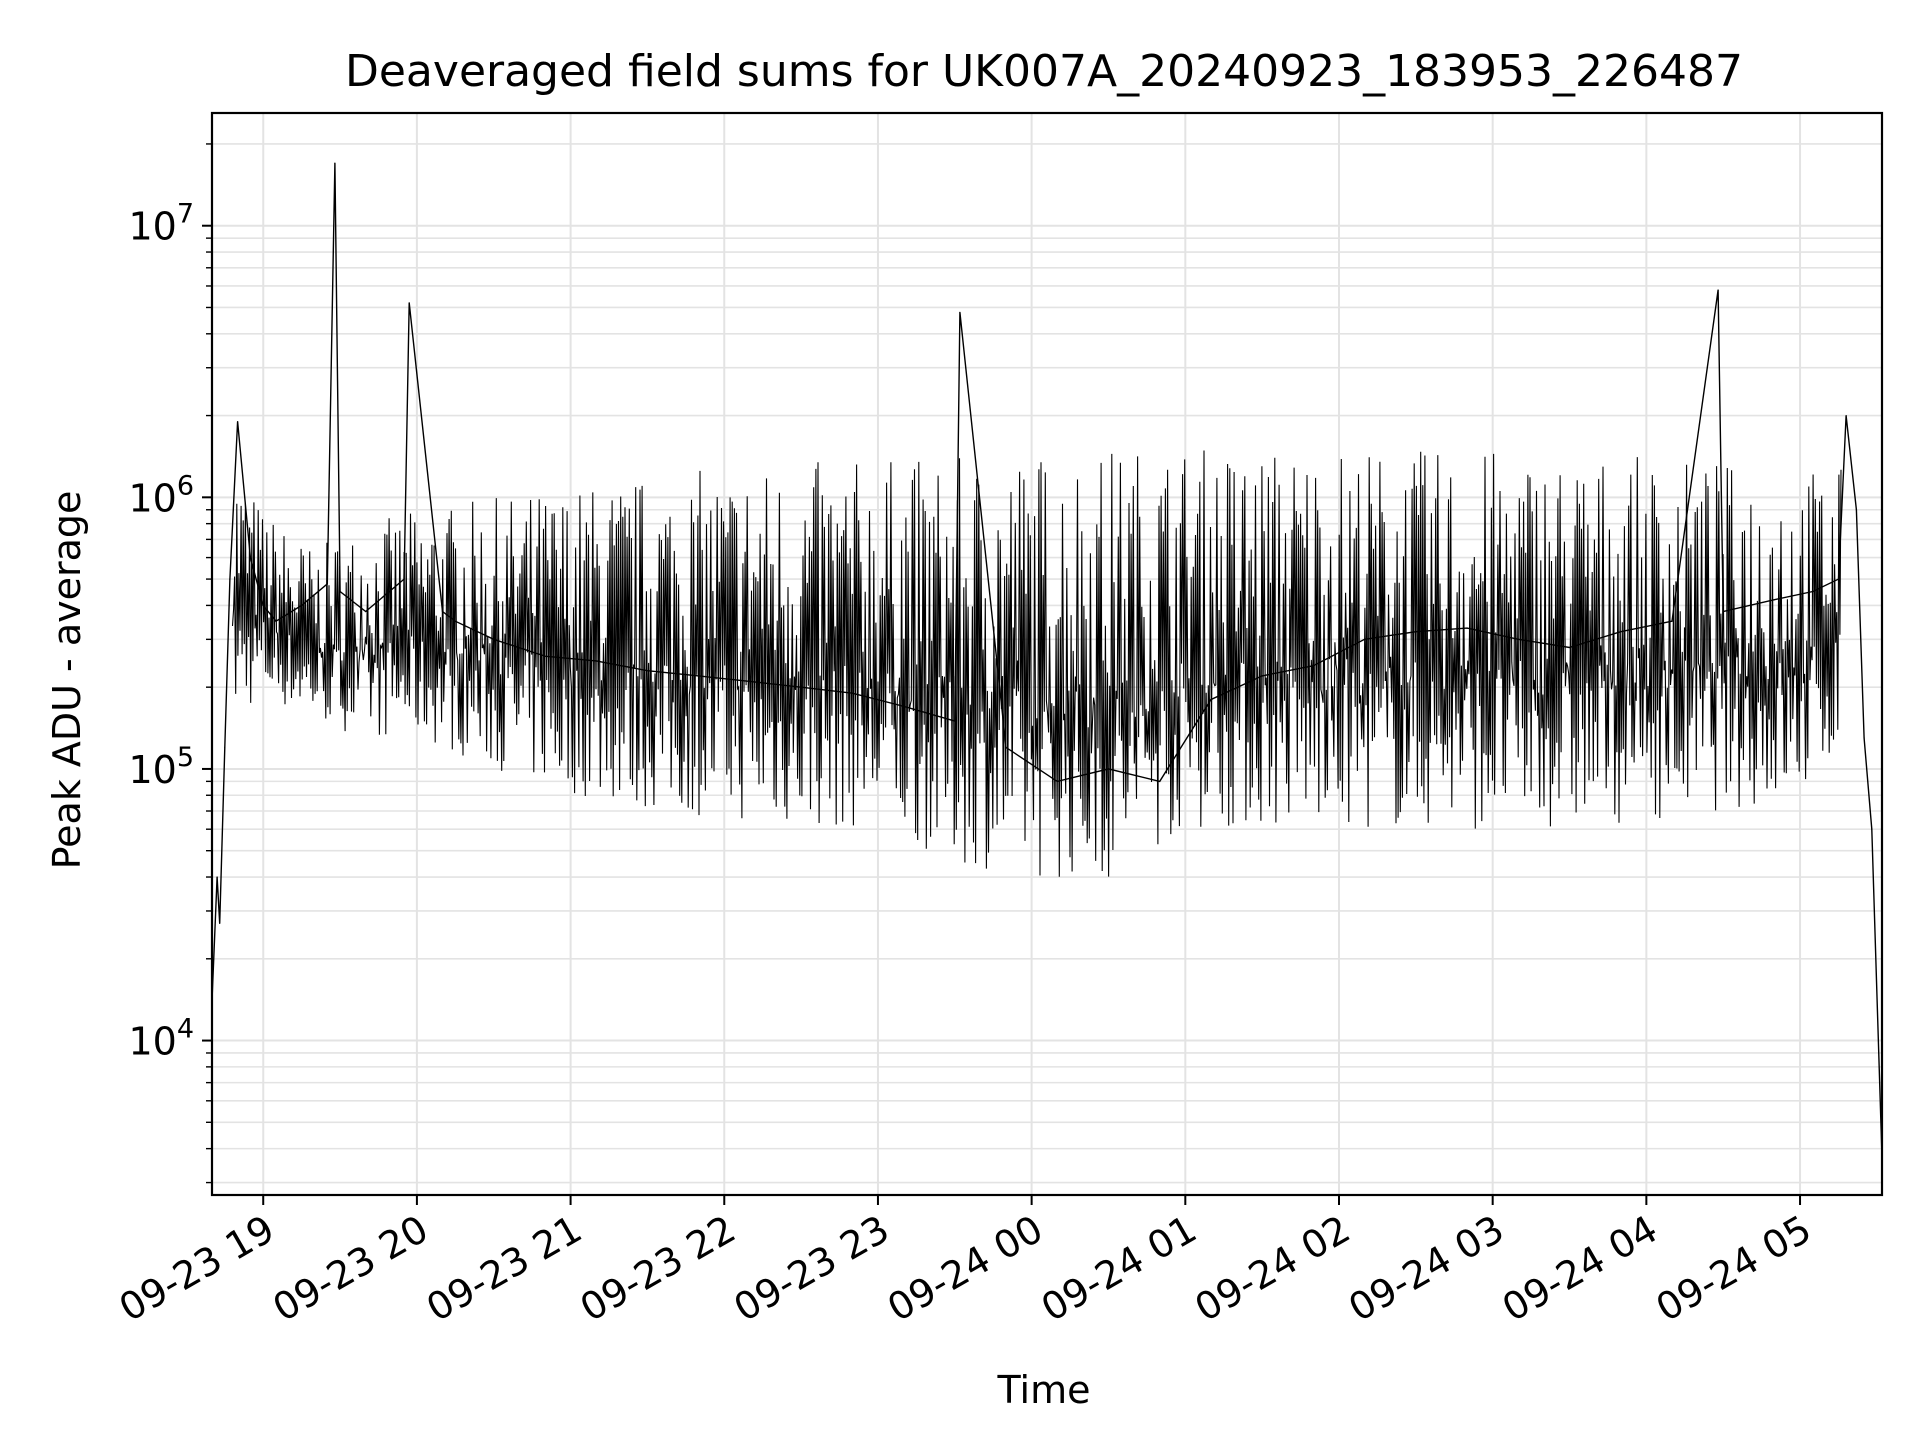  What do you see at coordinates (161, 224) in the screenshot?
I see `y-tick-label: 107` at bounding box center [161, 224].